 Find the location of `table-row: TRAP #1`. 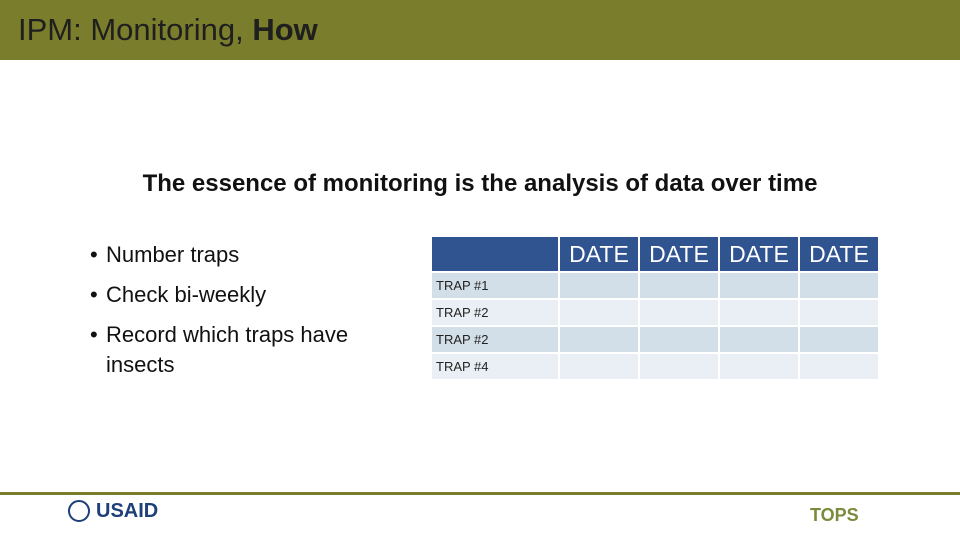

table-row: TRAP #1 is located at coordinates (655, 285).